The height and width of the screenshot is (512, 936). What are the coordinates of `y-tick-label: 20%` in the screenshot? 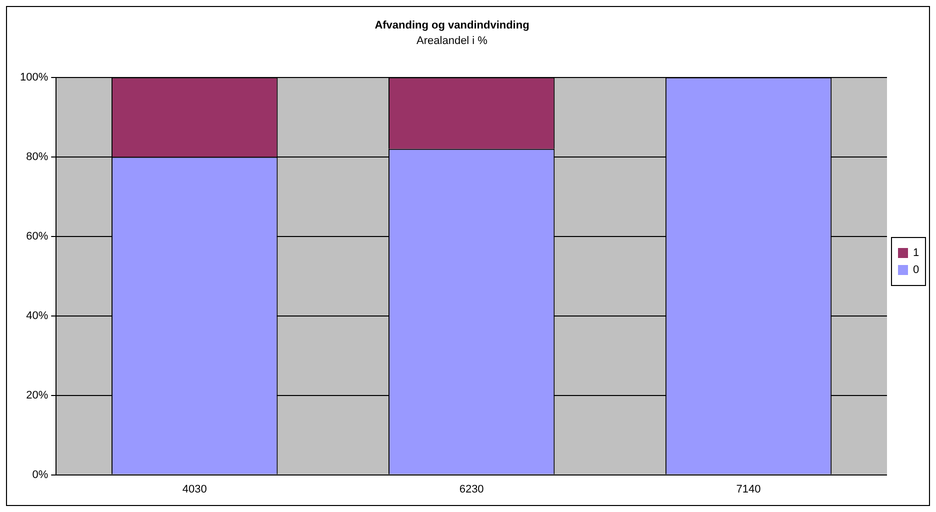 It's located at (37, 395).